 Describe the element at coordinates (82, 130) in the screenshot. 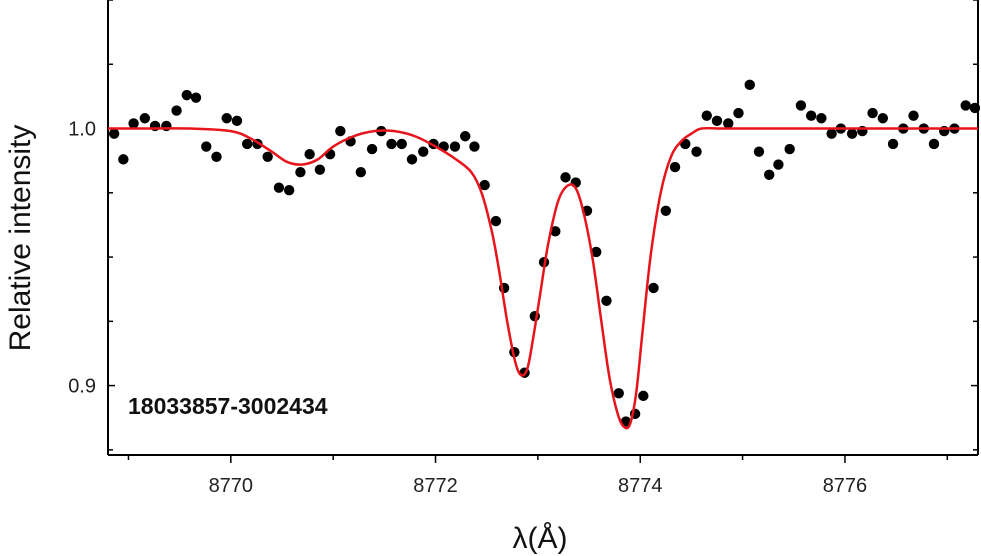

I see `y-tick-label: 1.0` at that location.